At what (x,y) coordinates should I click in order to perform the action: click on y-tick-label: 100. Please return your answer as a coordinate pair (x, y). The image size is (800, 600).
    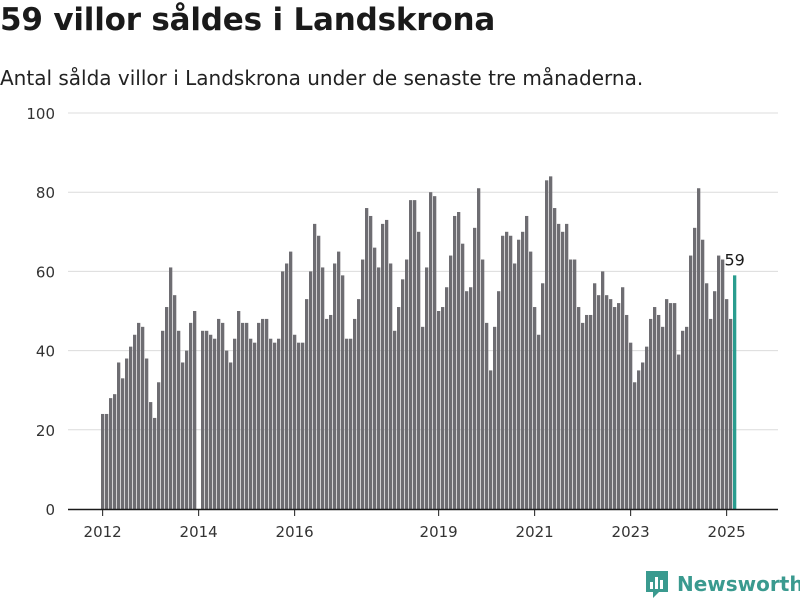
    Looking at the image, I should click on (40, 114).